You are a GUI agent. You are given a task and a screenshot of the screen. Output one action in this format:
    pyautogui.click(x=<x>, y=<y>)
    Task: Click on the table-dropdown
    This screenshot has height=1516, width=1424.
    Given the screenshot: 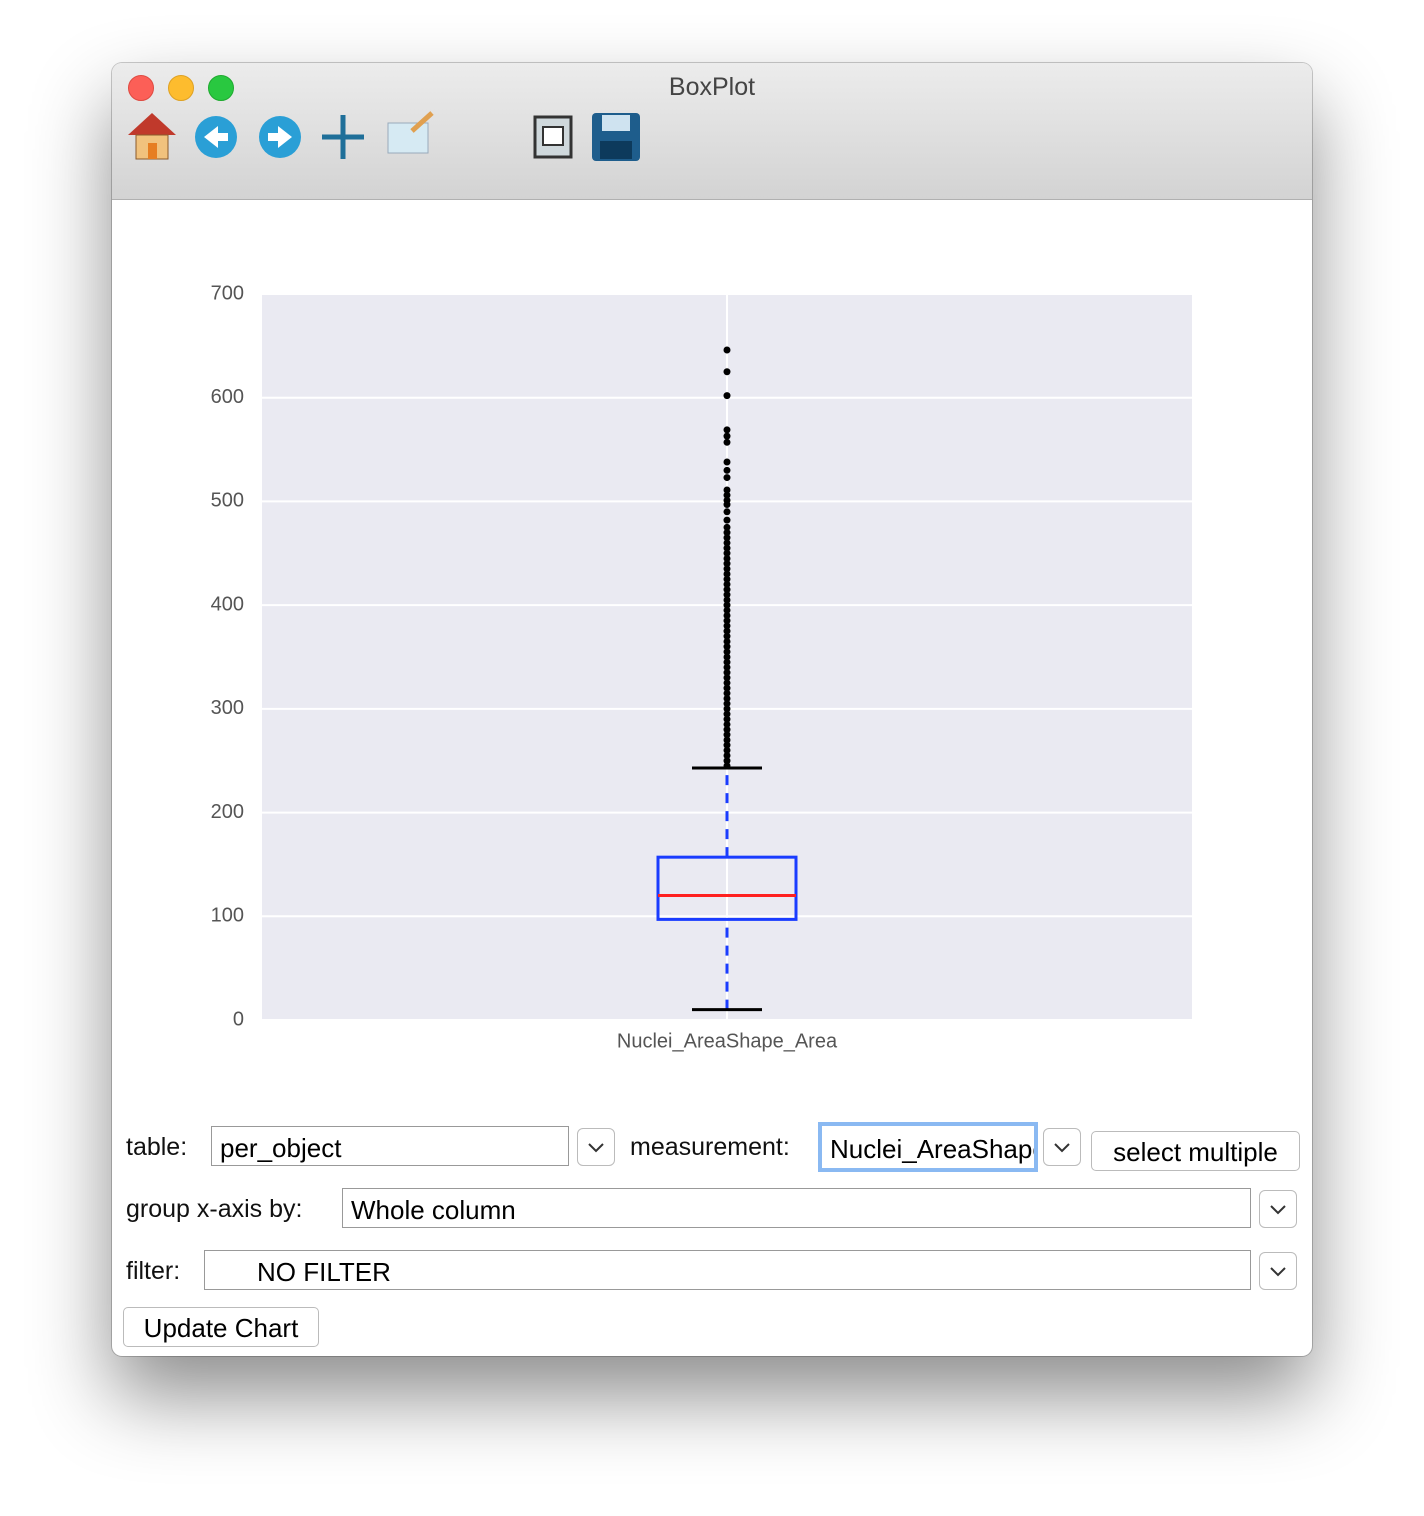 What is the action you would take?
    pyautogui.click(x=596, y=1147)
    